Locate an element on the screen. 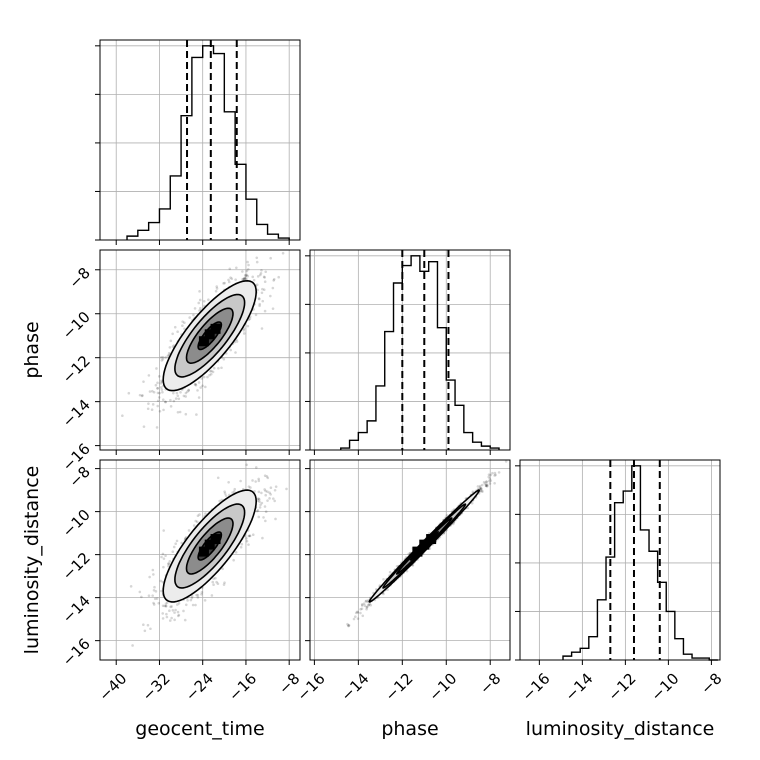 This screenshot has width=760, height=760. histogram-frame-phase is located at coordinates (410, 350).